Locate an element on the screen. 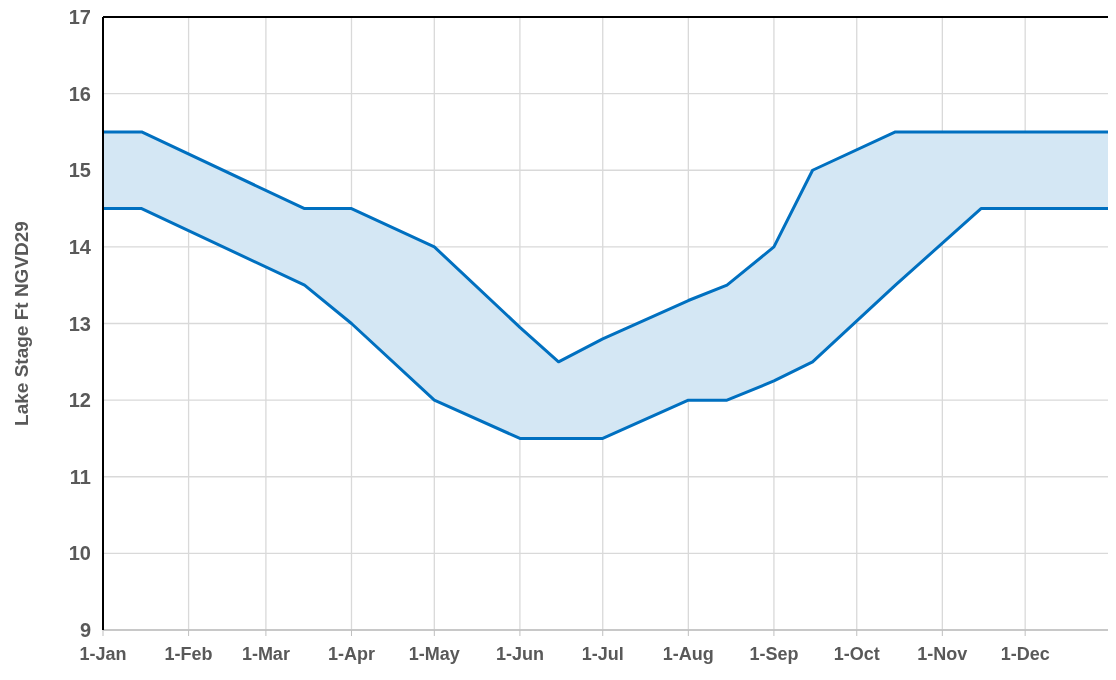 The width and height of the screenshot is (1116, 680). y-tick-label: 11 is located at coordinates (80, 476).